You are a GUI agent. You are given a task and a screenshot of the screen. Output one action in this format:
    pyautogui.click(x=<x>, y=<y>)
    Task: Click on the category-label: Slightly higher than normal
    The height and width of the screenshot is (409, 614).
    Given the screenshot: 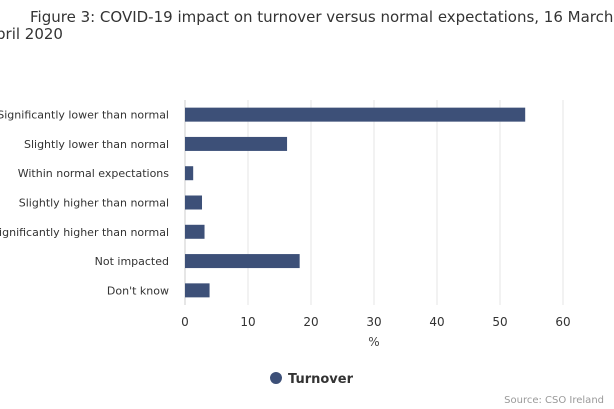 What is the action you would take?
    pyautogui.click(x=94, y=203)
    